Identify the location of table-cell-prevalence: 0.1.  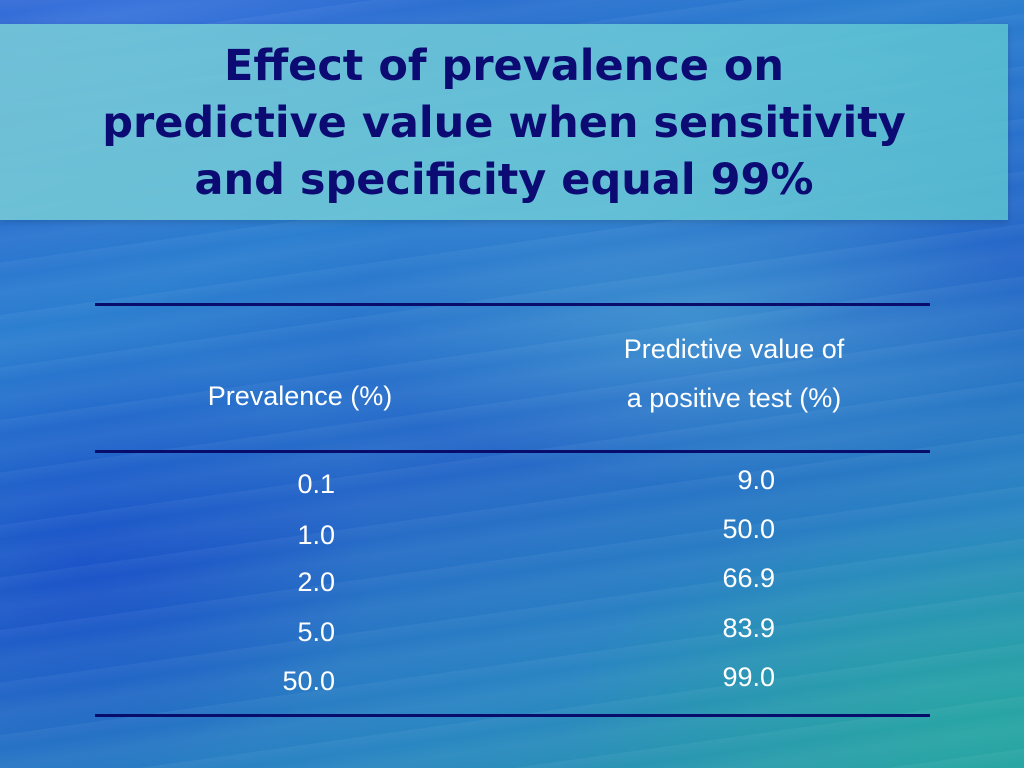
(316, 484).